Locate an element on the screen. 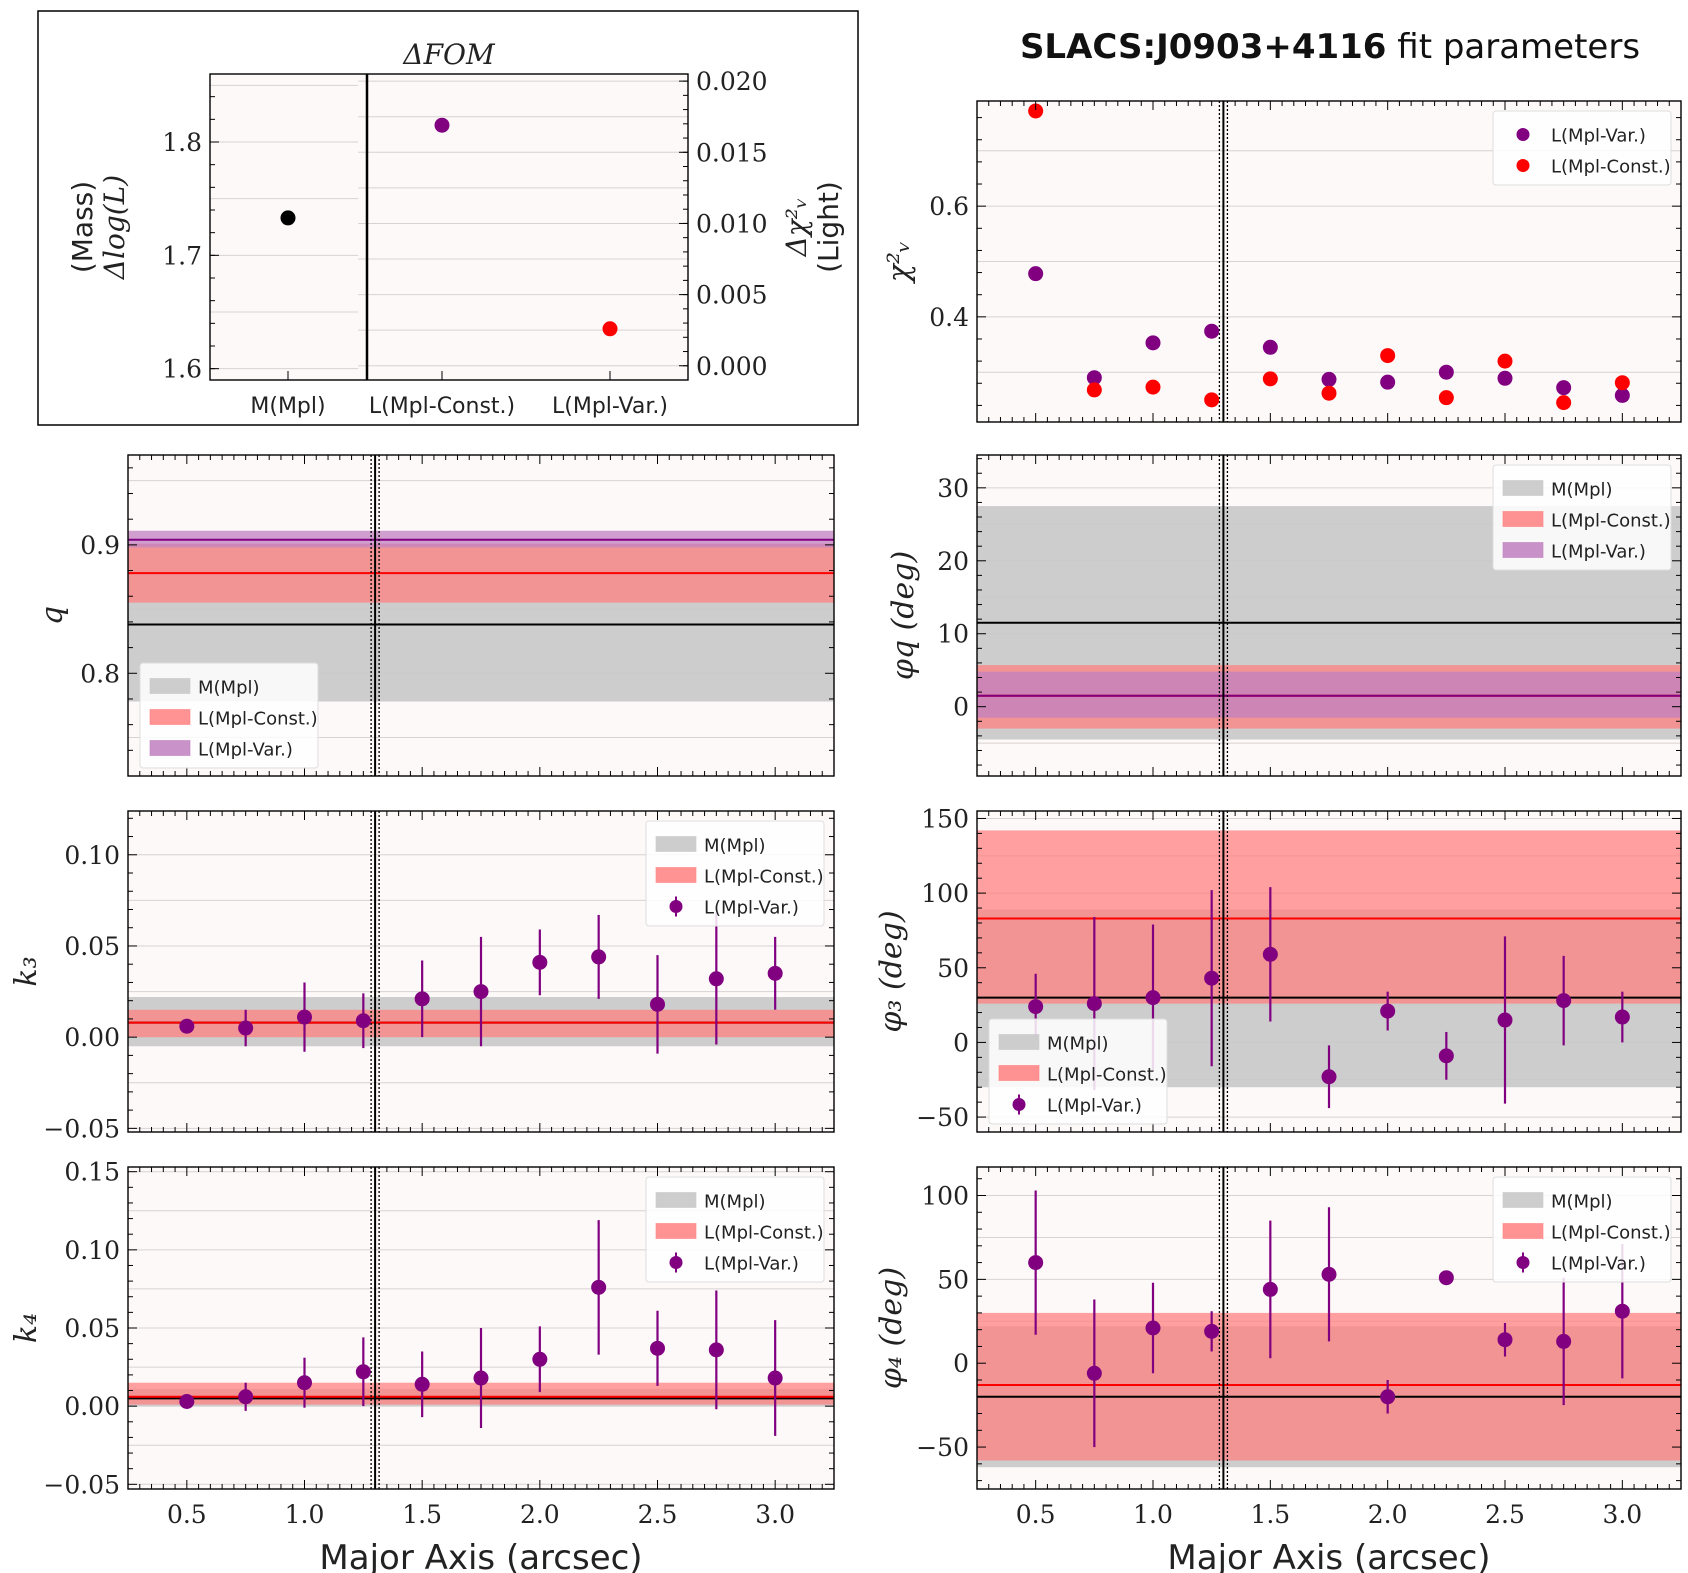 The height and width of the screenshot is (1573, 1688). phi3-ytick-label: 50 is located at coordinates (953, 968).